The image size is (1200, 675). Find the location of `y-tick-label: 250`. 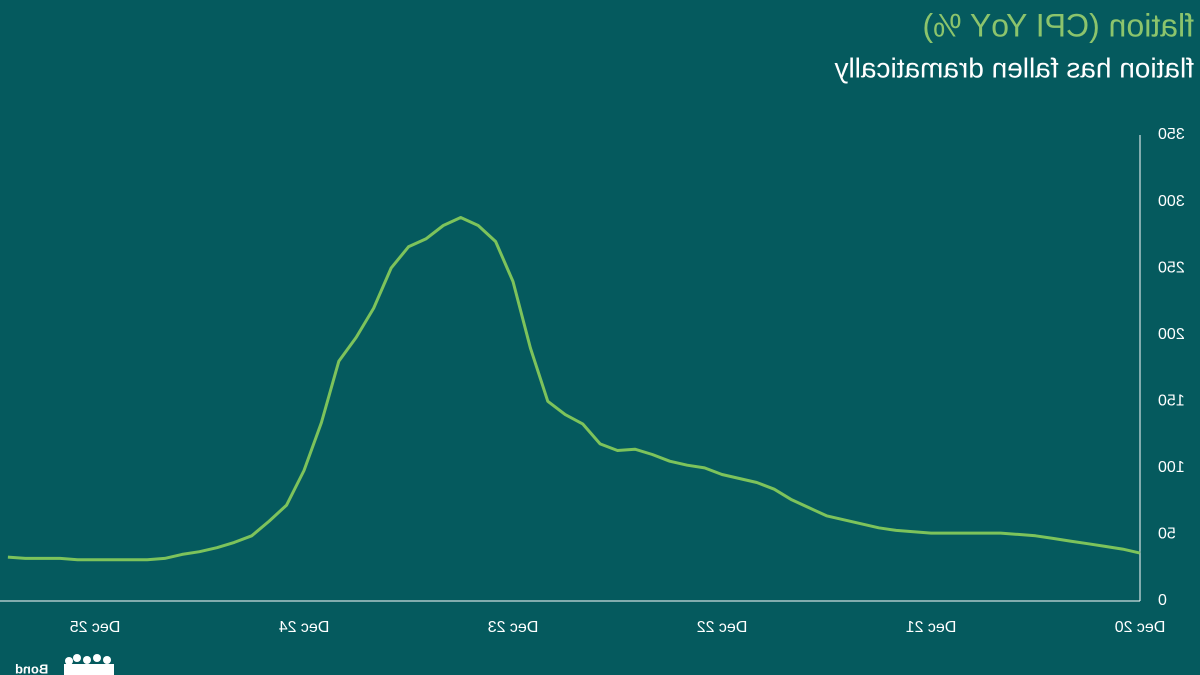

y-tick-label: 250 is located at coordinates (1171, 267).